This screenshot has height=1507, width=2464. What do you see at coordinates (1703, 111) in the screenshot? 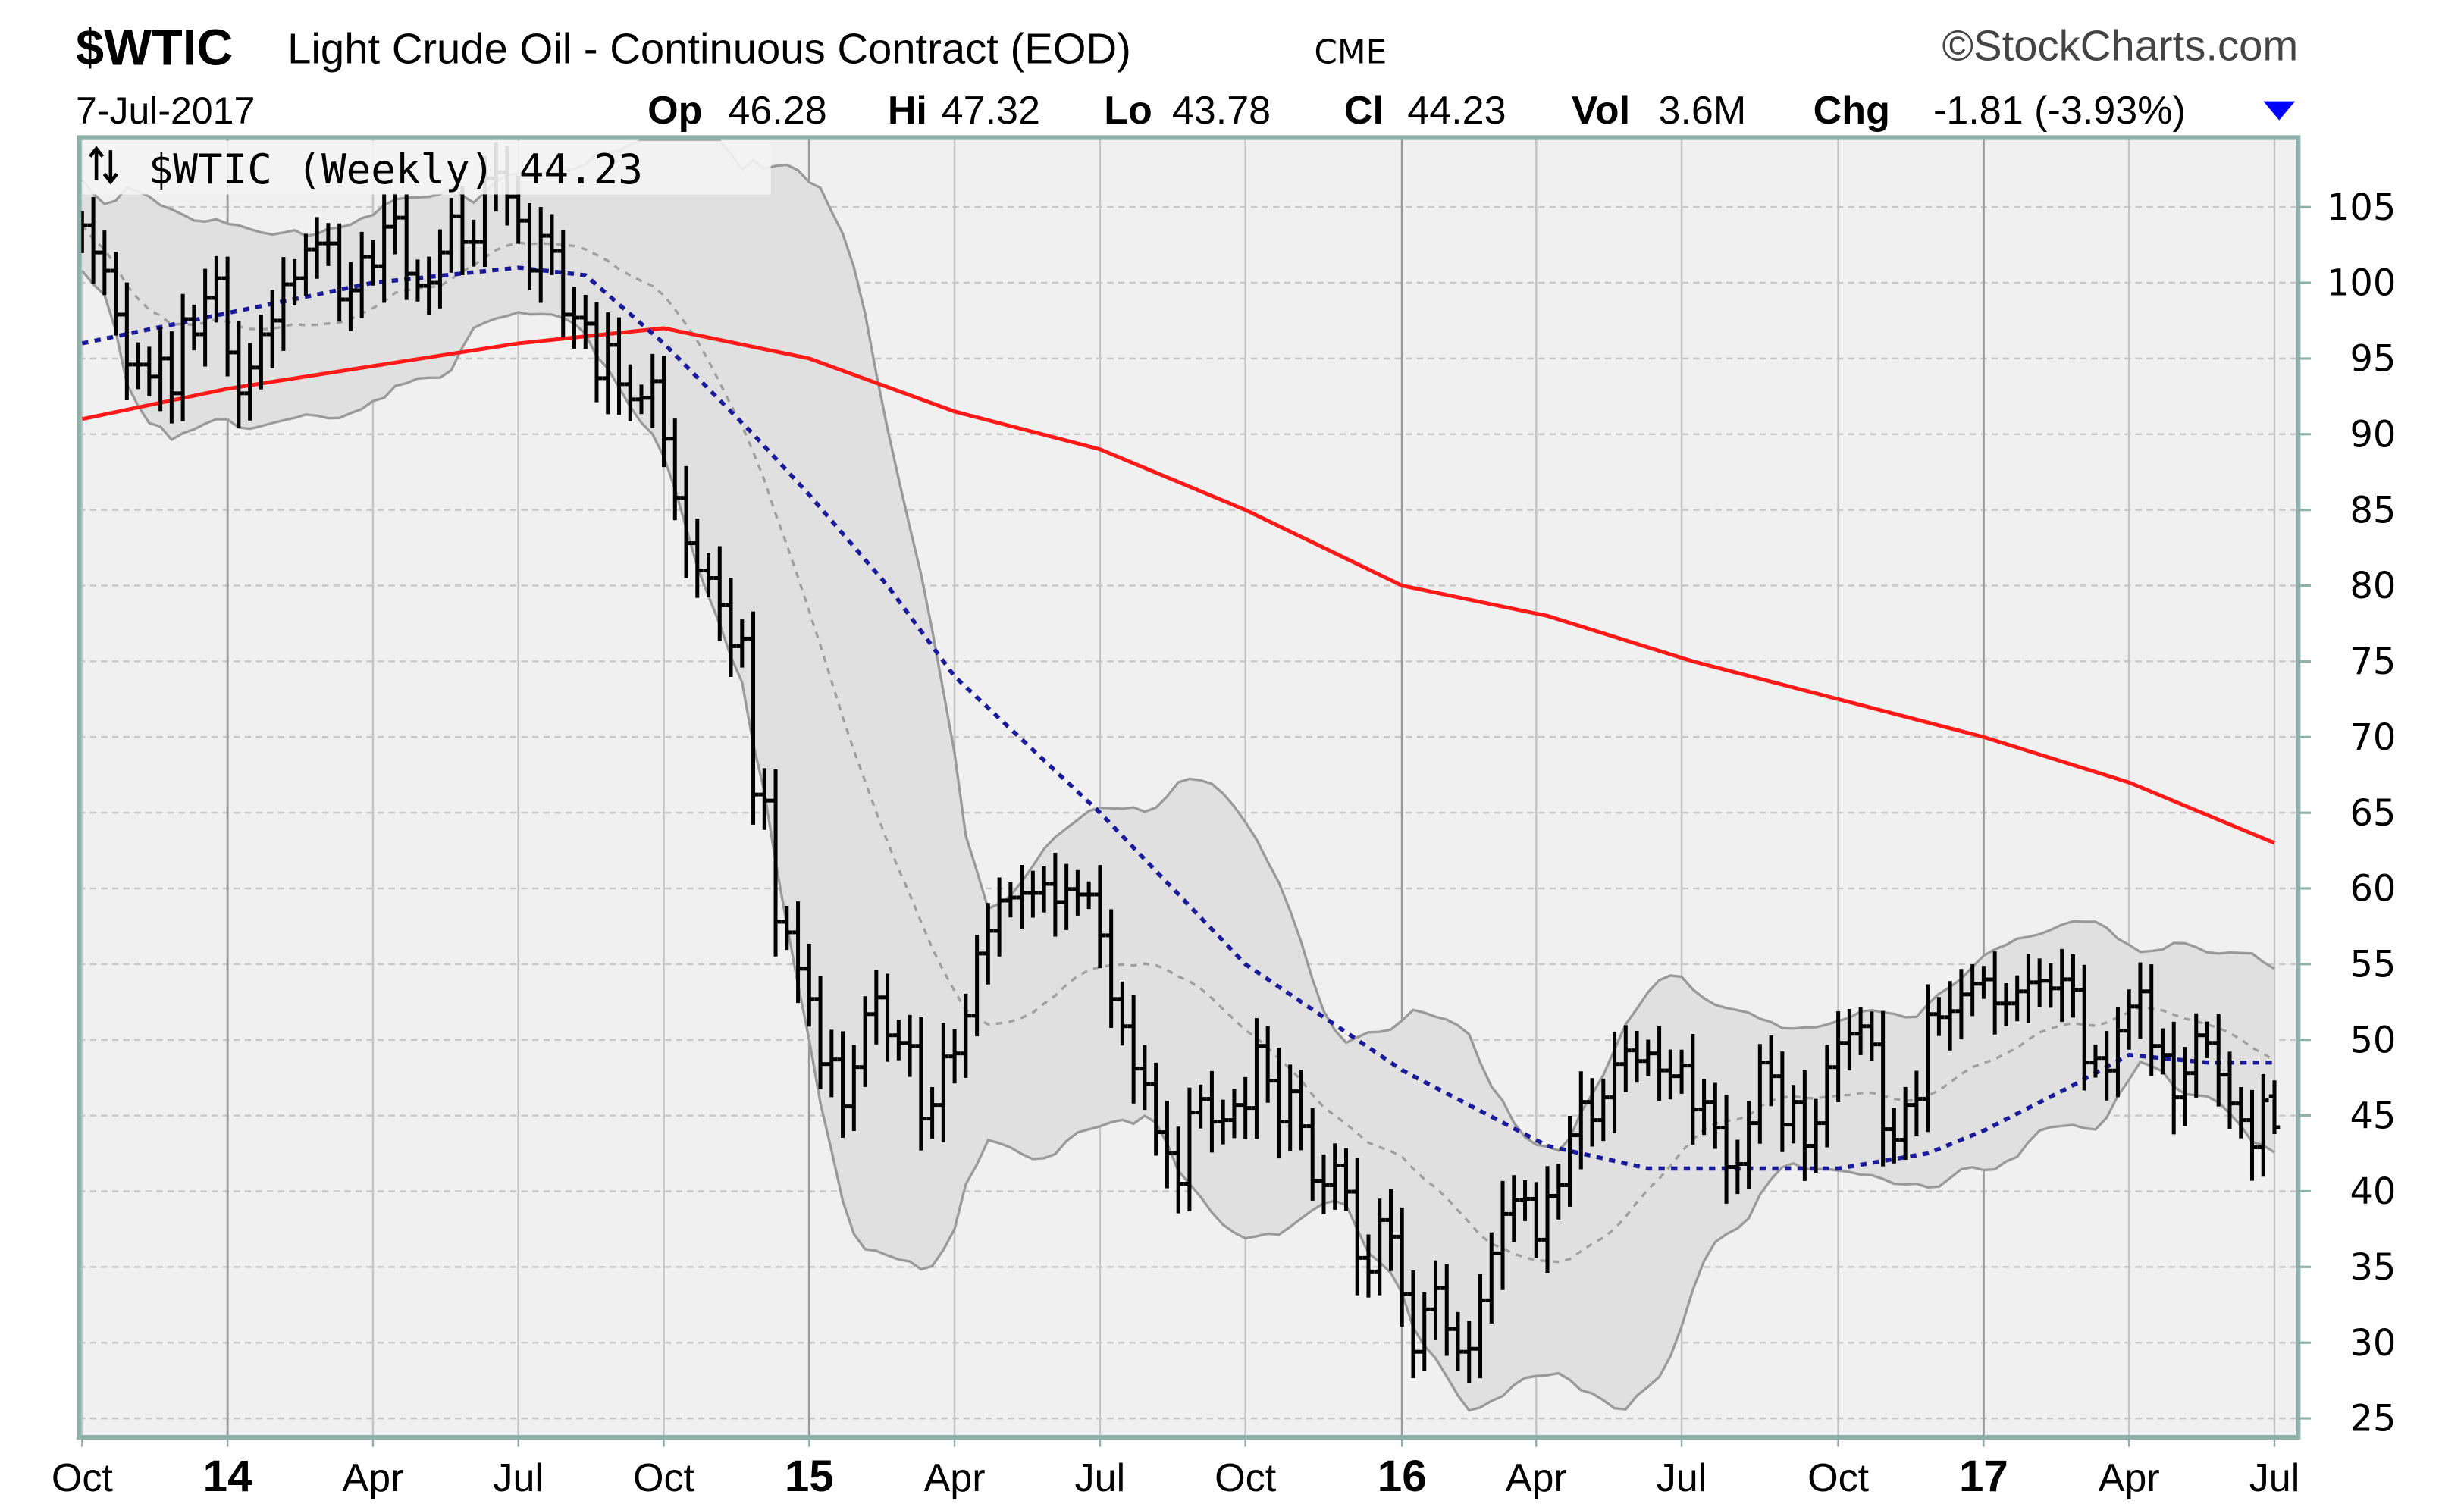
I see `vol-value: 3.6M` at bounding box center [1703, 111].